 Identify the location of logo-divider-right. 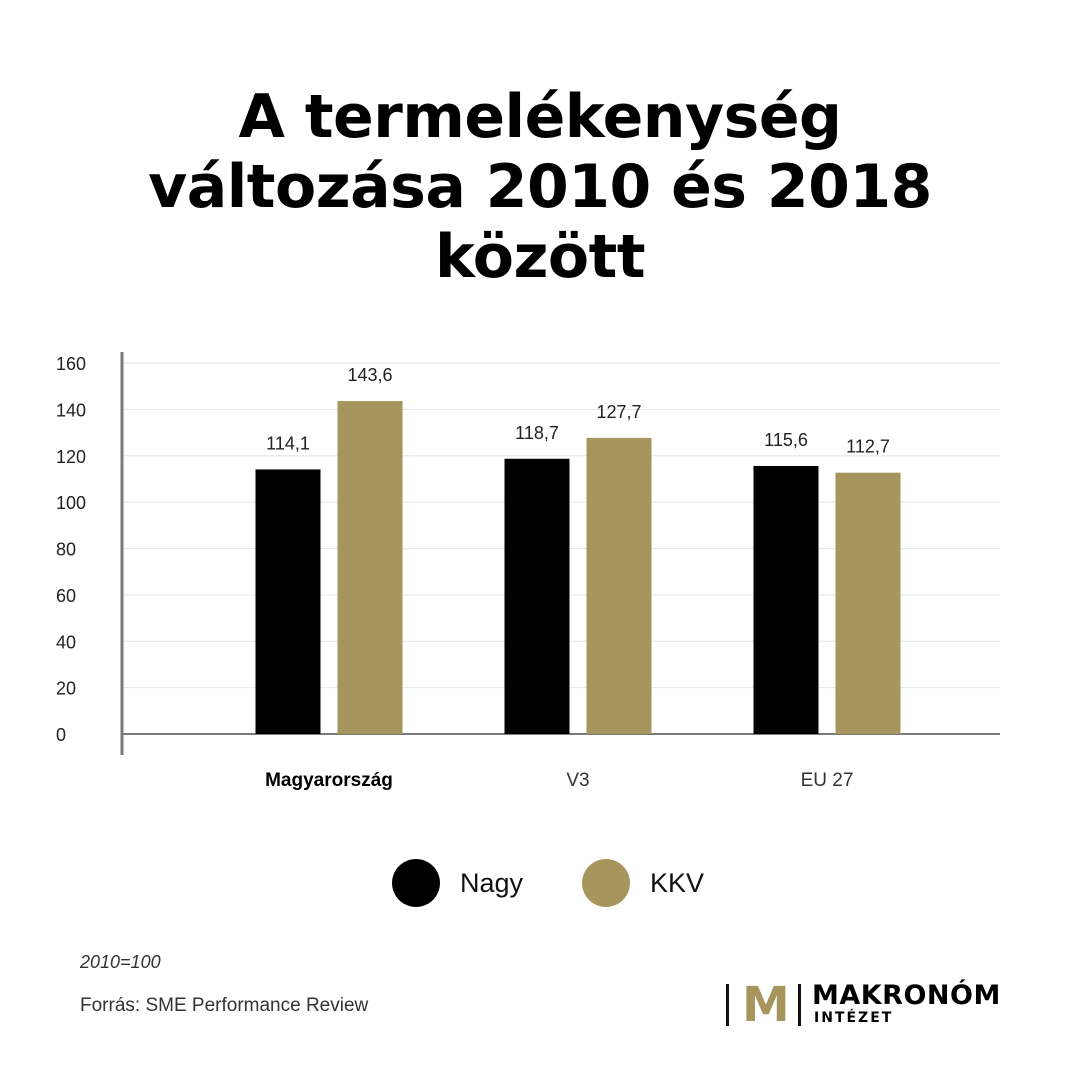
(799, 1005).